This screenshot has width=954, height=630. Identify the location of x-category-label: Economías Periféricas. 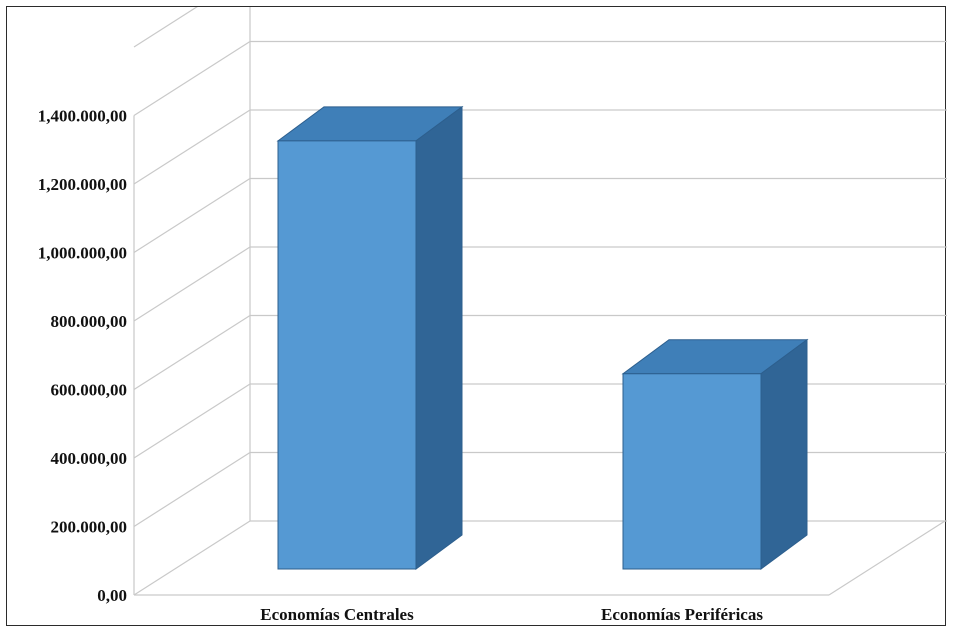
(682, 614).